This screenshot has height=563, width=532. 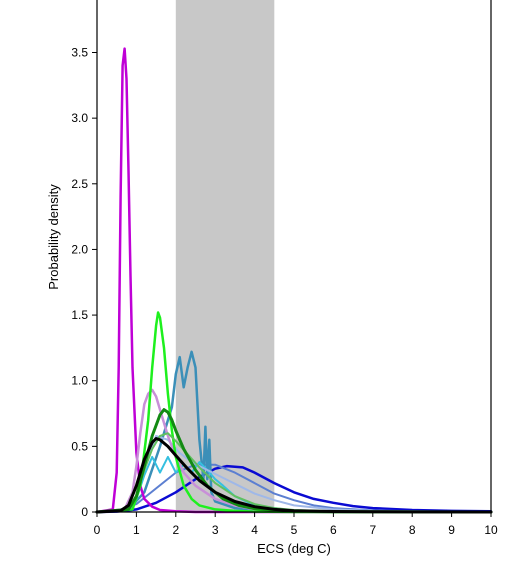 What do you see at coordinates (79, 315) in the screenshot?
I see `y-tick-label: 1.5` at bounding box center [79, 315].